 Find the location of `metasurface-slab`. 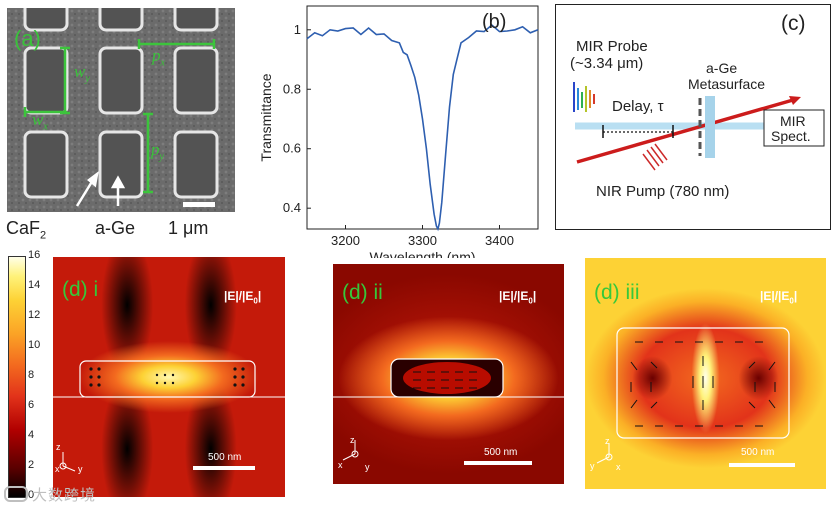

metasurface-slab is located at coordinates (710, 127).